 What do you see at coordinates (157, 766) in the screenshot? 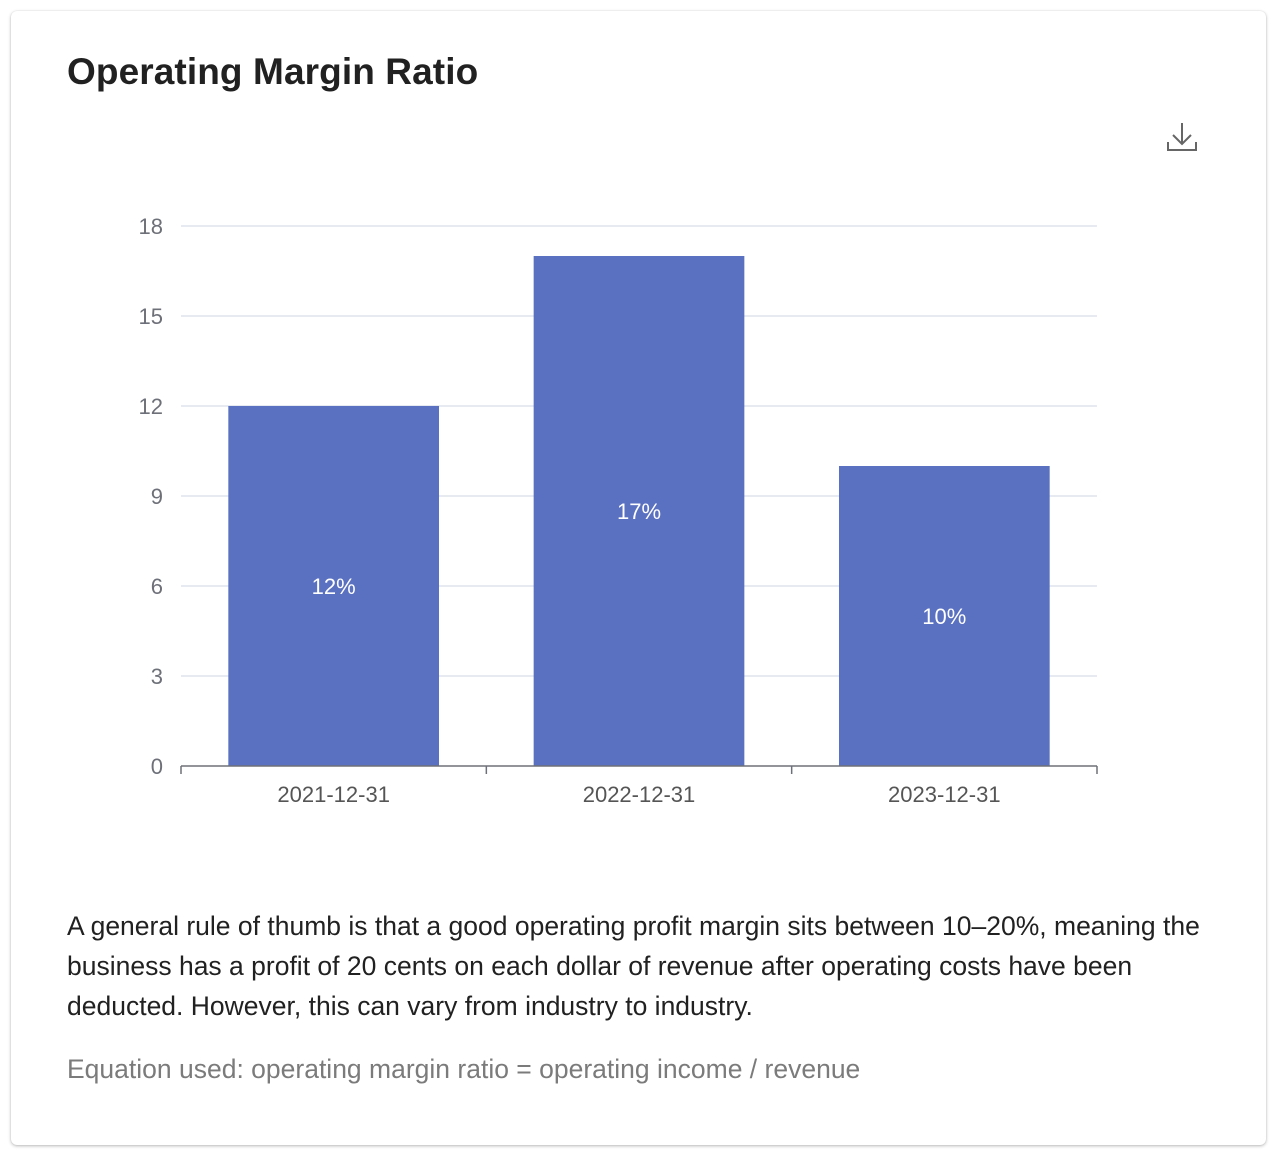
I see `y-tick-label: 0` at bounding box center [157, 766].